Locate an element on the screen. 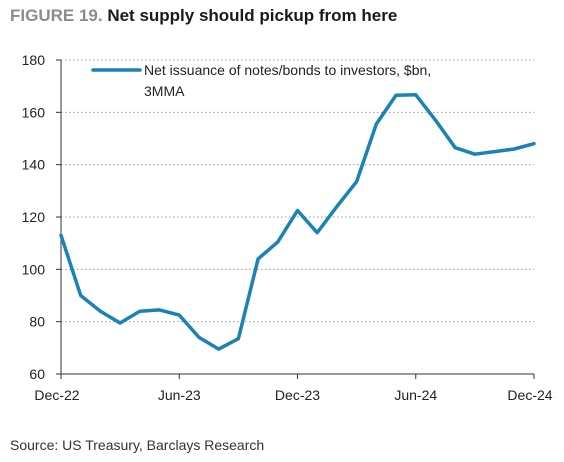 The image size is (564, 462). y-tick-label-100: 100 is located at coordinates (34, 269).